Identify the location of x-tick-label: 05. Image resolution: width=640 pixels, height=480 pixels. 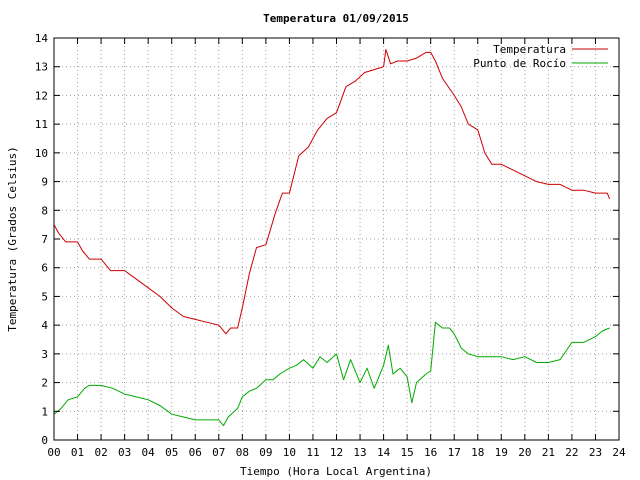
(171, 452).